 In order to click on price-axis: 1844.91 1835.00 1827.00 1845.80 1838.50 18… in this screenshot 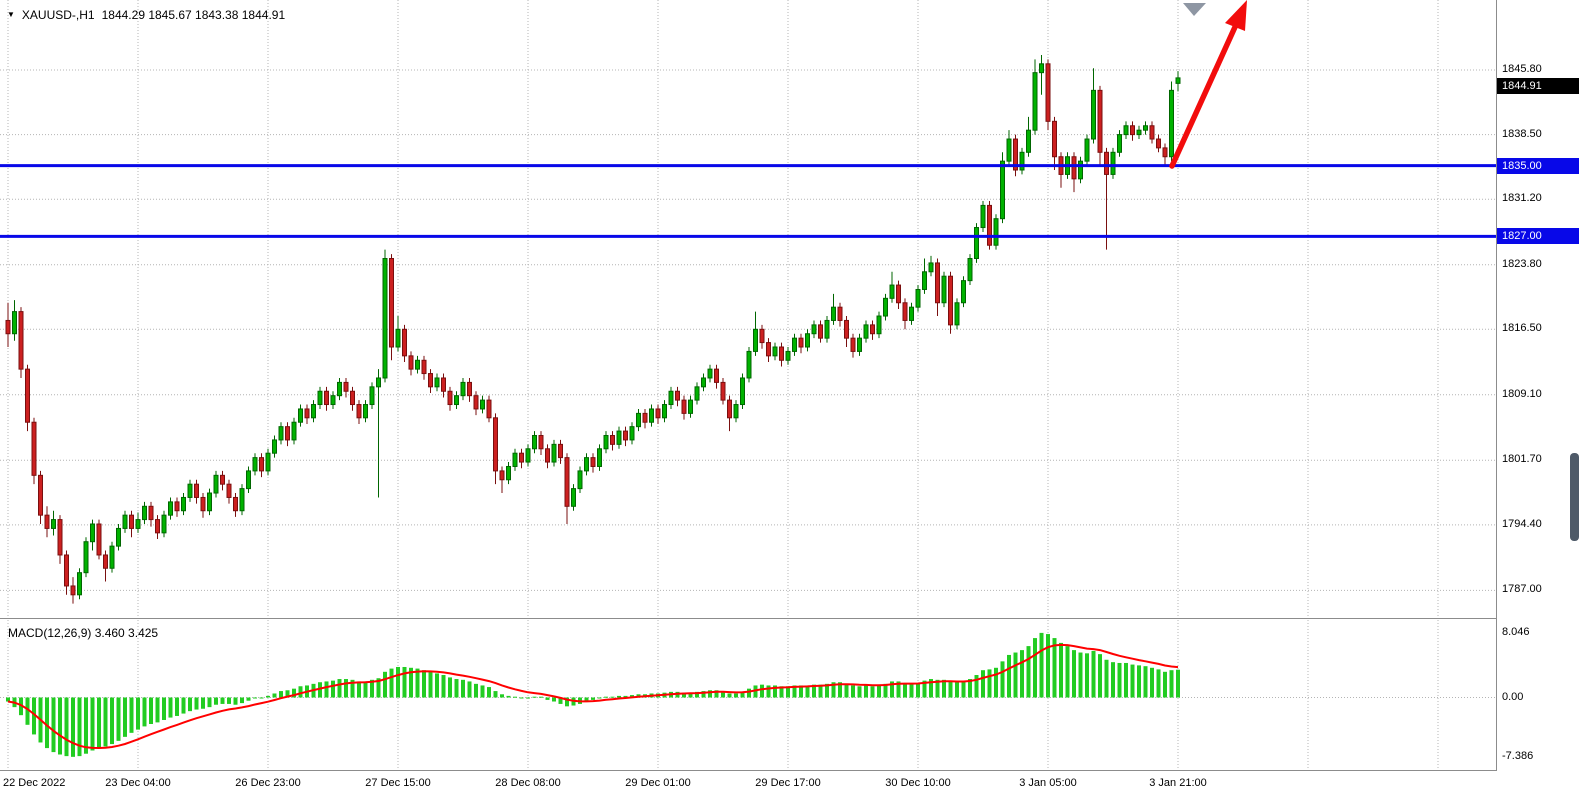, I will do `click(1537, 385)`.